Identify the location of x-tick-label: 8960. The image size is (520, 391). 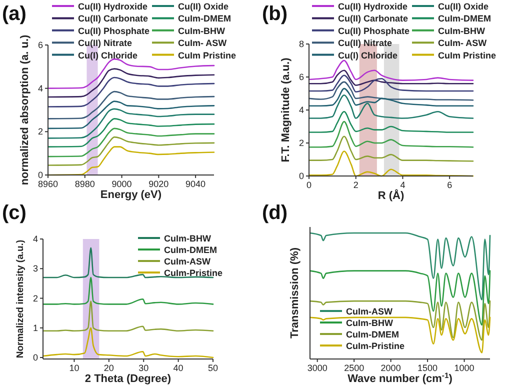
(48, 184).